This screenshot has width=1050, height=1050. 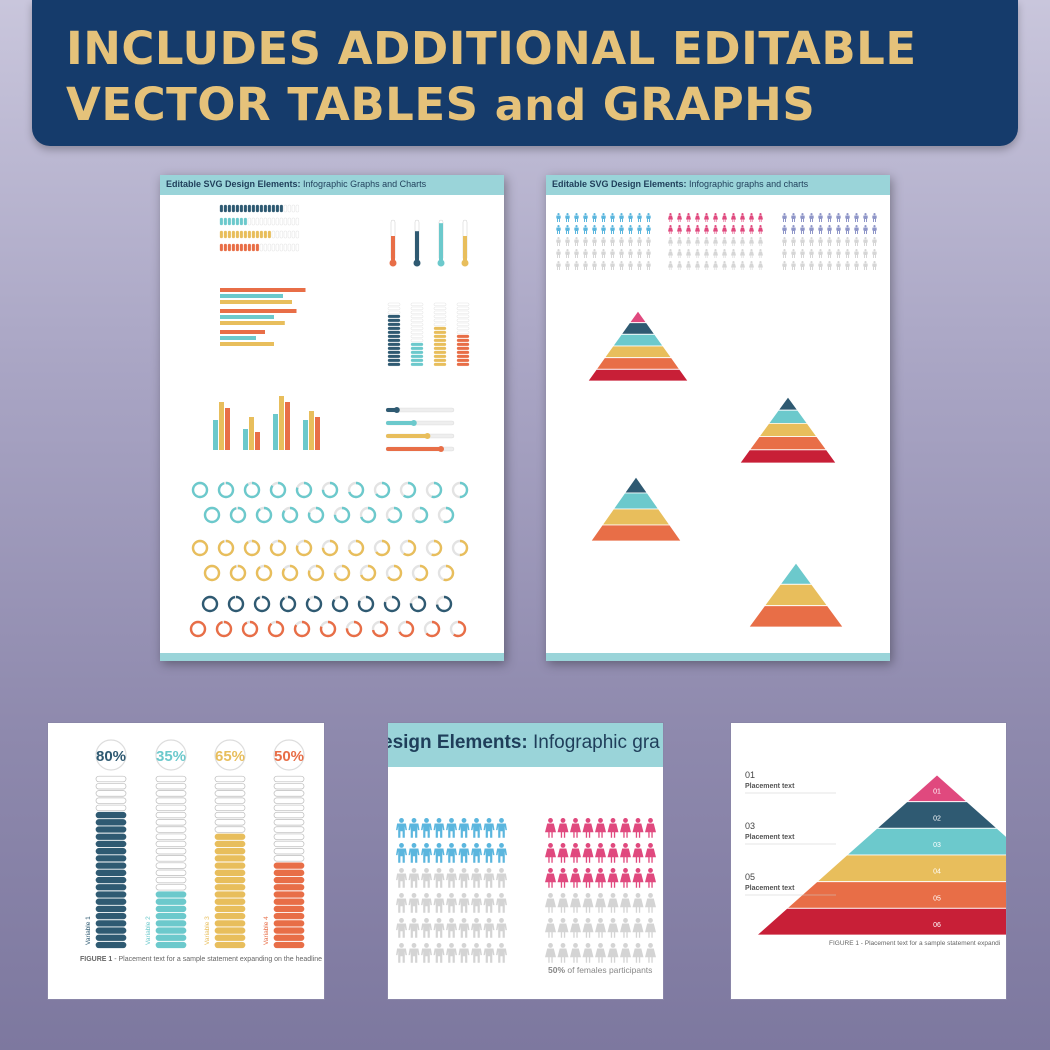 I want to click on bar-stack: 65% Variable 3, so click(x=225, y=844).